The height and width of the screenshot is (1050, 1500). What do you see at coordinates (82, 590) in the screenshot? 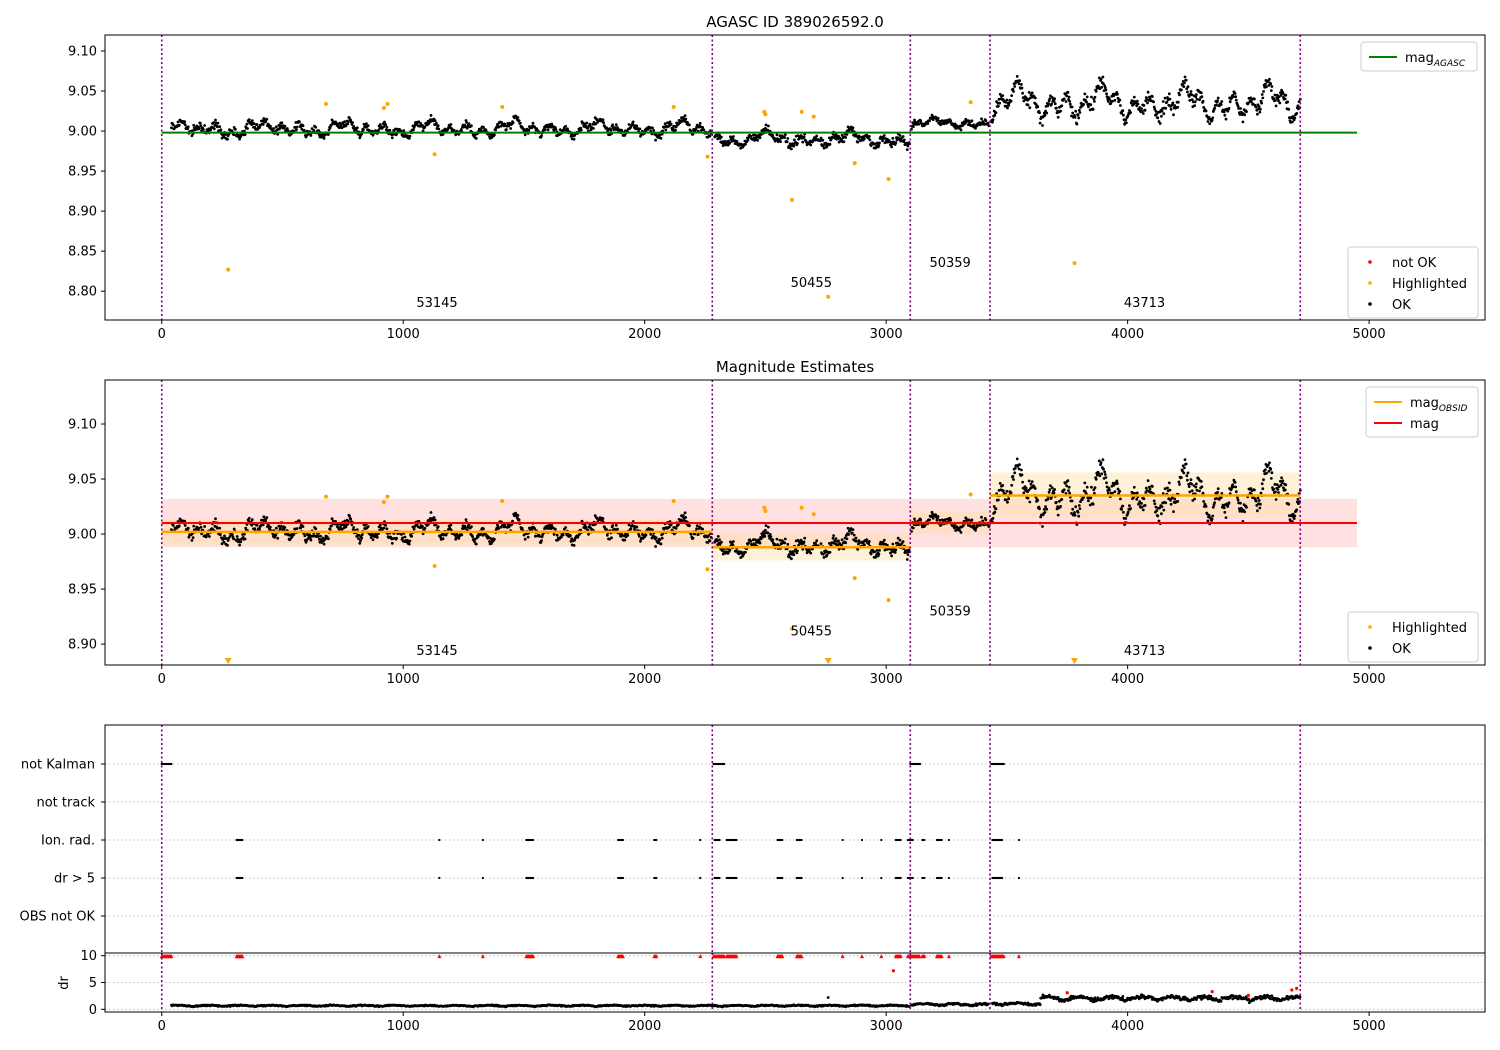
I see `estimates-ytick-label: 8.95` at bounding box center [82, 590].